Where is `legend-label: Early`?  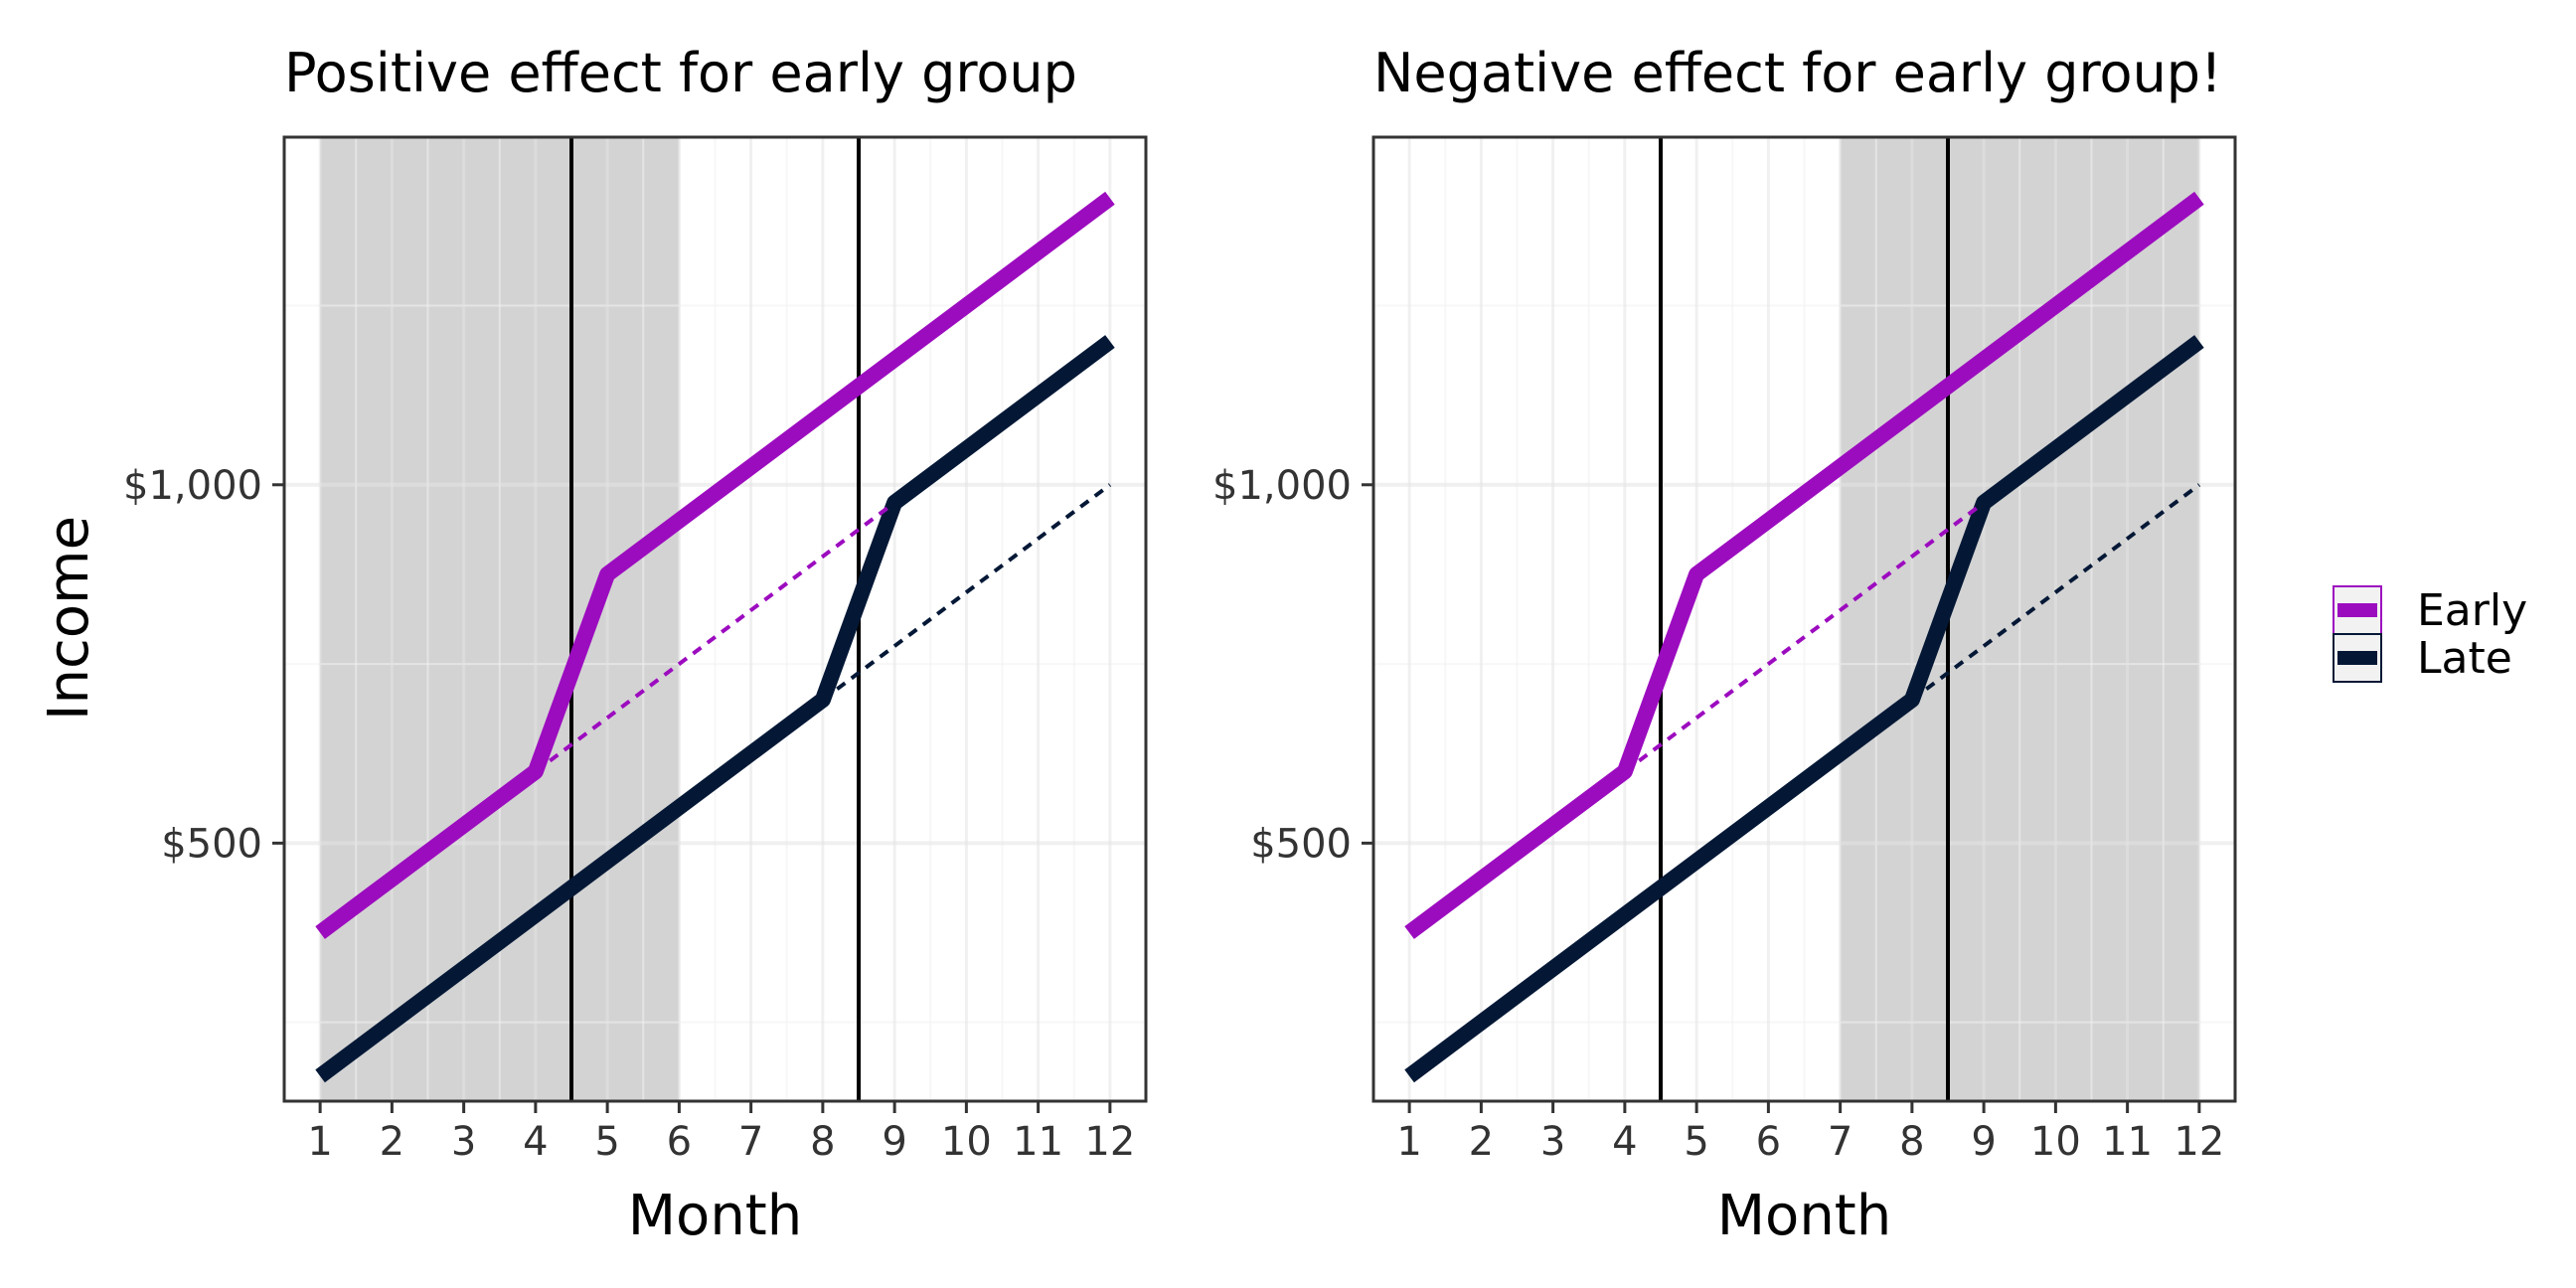
legend-label: Early is located at coordinates (2472, 610).